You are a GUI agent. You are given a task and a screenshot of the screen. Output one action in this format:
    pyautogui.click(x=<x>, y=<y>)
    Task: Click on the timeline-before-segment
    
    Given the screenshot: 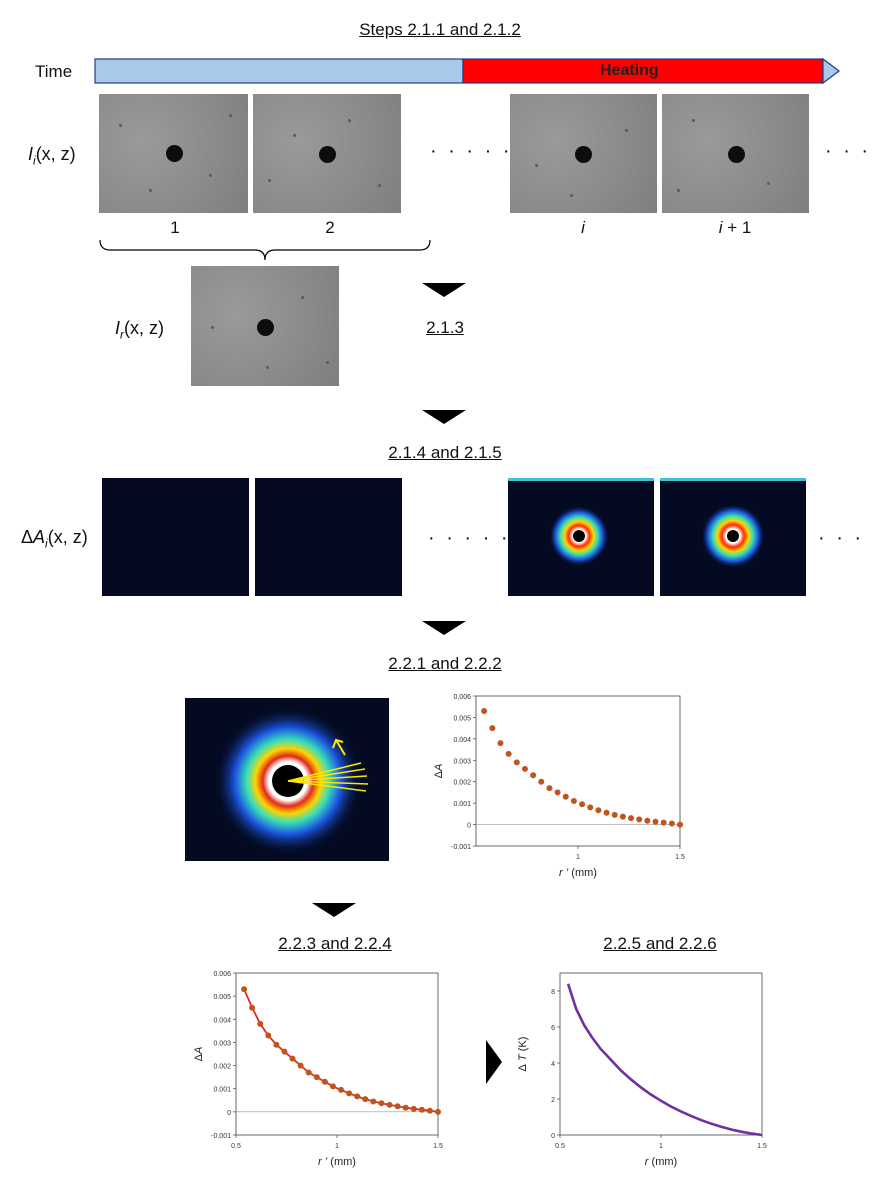 What is the action you would take?
    pyautogui.click(x=279, y=71)
    